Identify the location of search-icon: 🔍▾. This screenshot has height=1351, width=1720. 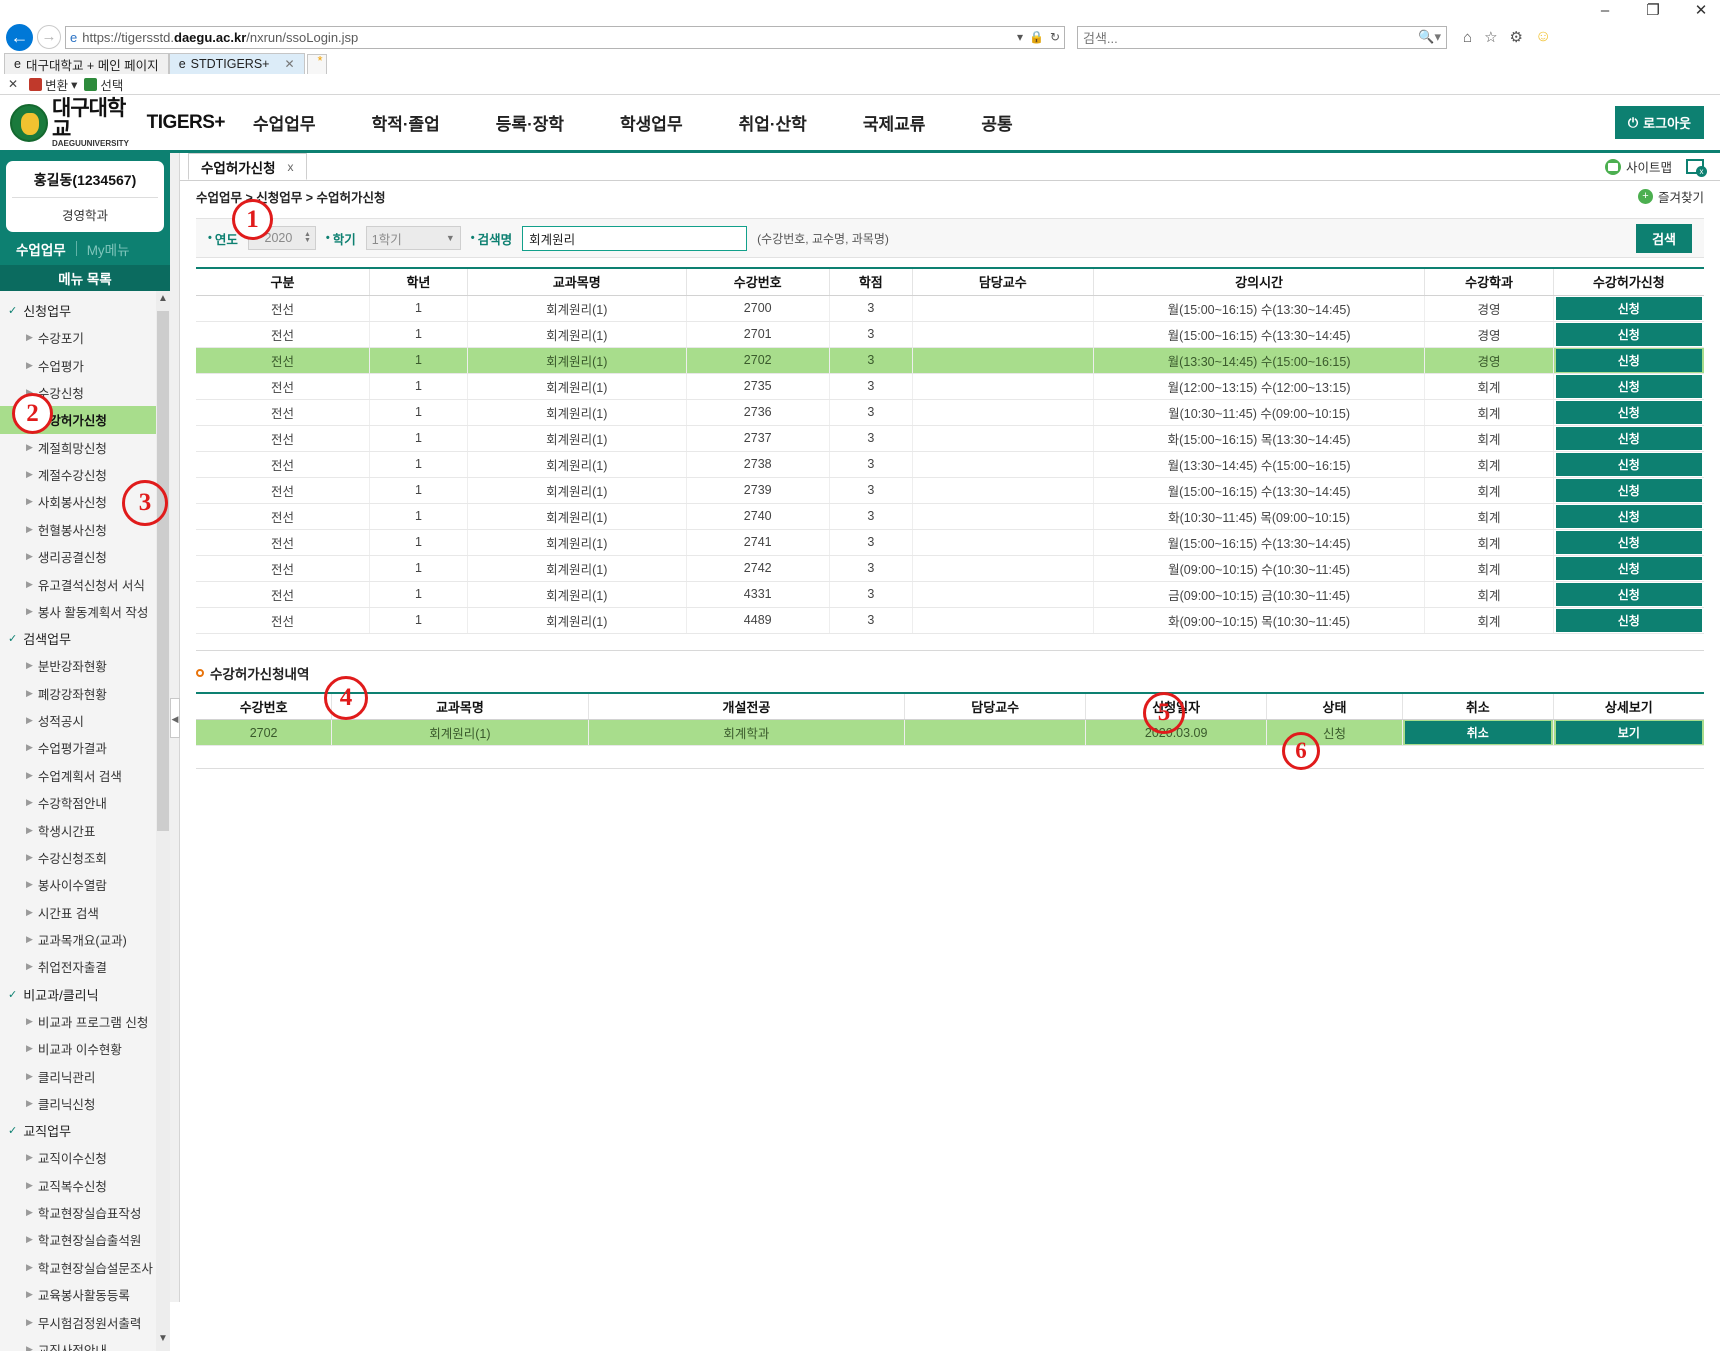
(1429, 36).